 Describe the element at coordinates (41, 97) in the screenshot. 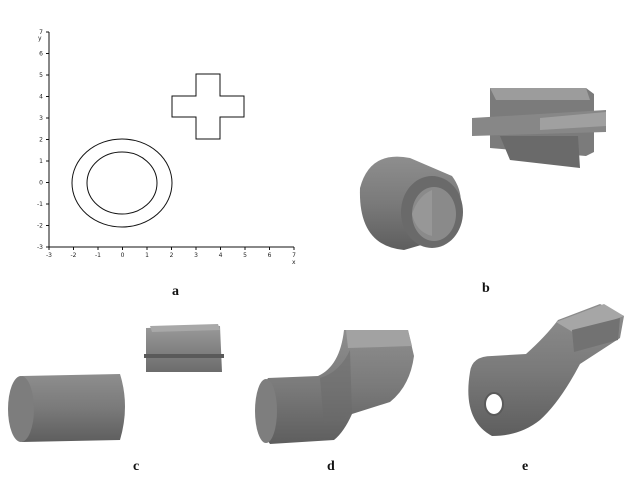

I see `y-tick-label: 4` at that location.